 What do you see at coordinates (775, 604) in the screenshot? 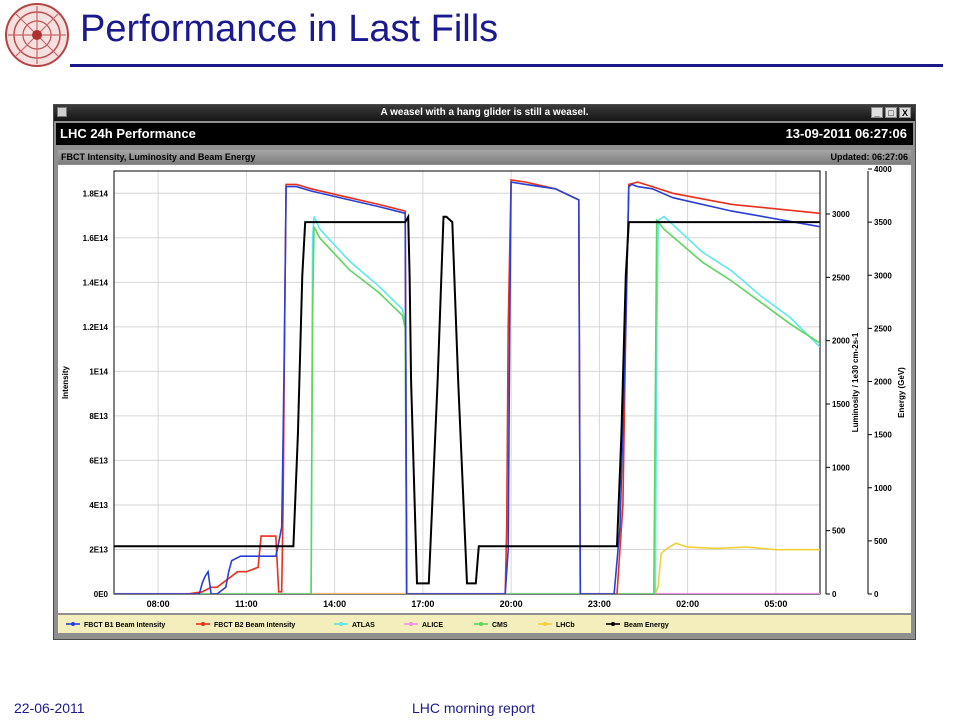
I see `x-tick-label: 05:00` at bounding box center [775, 604].